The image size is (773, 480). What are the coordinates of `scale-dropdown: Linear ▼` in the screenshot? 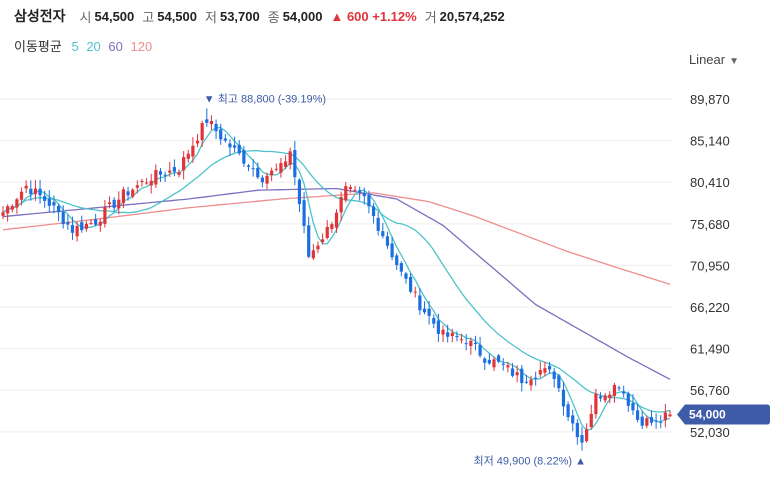 It's located at (714, 59).